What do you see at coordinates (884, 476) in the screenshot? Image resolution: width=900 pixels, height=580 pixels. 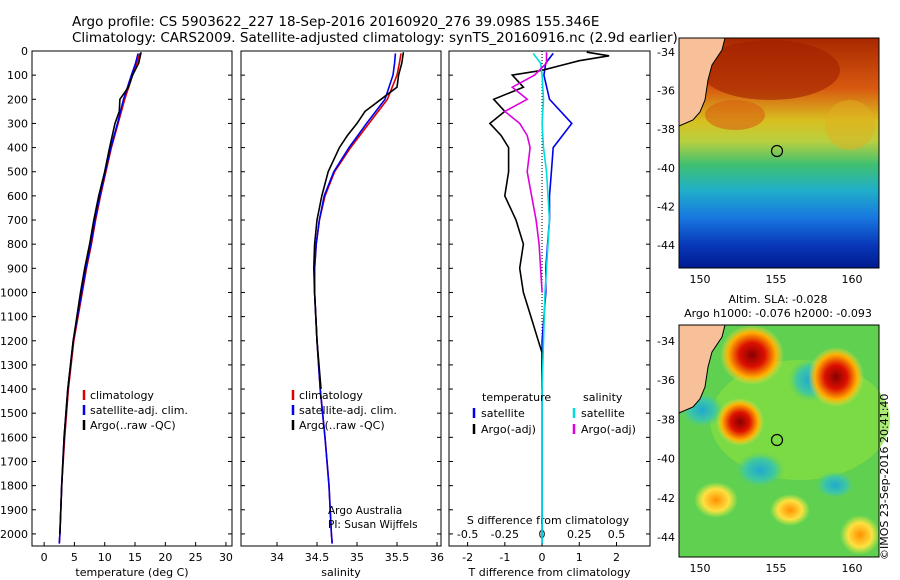 I see `copyright-label: ©IMOS 23-Sep-2016 20:41:40` at bounding box center [884, 476].